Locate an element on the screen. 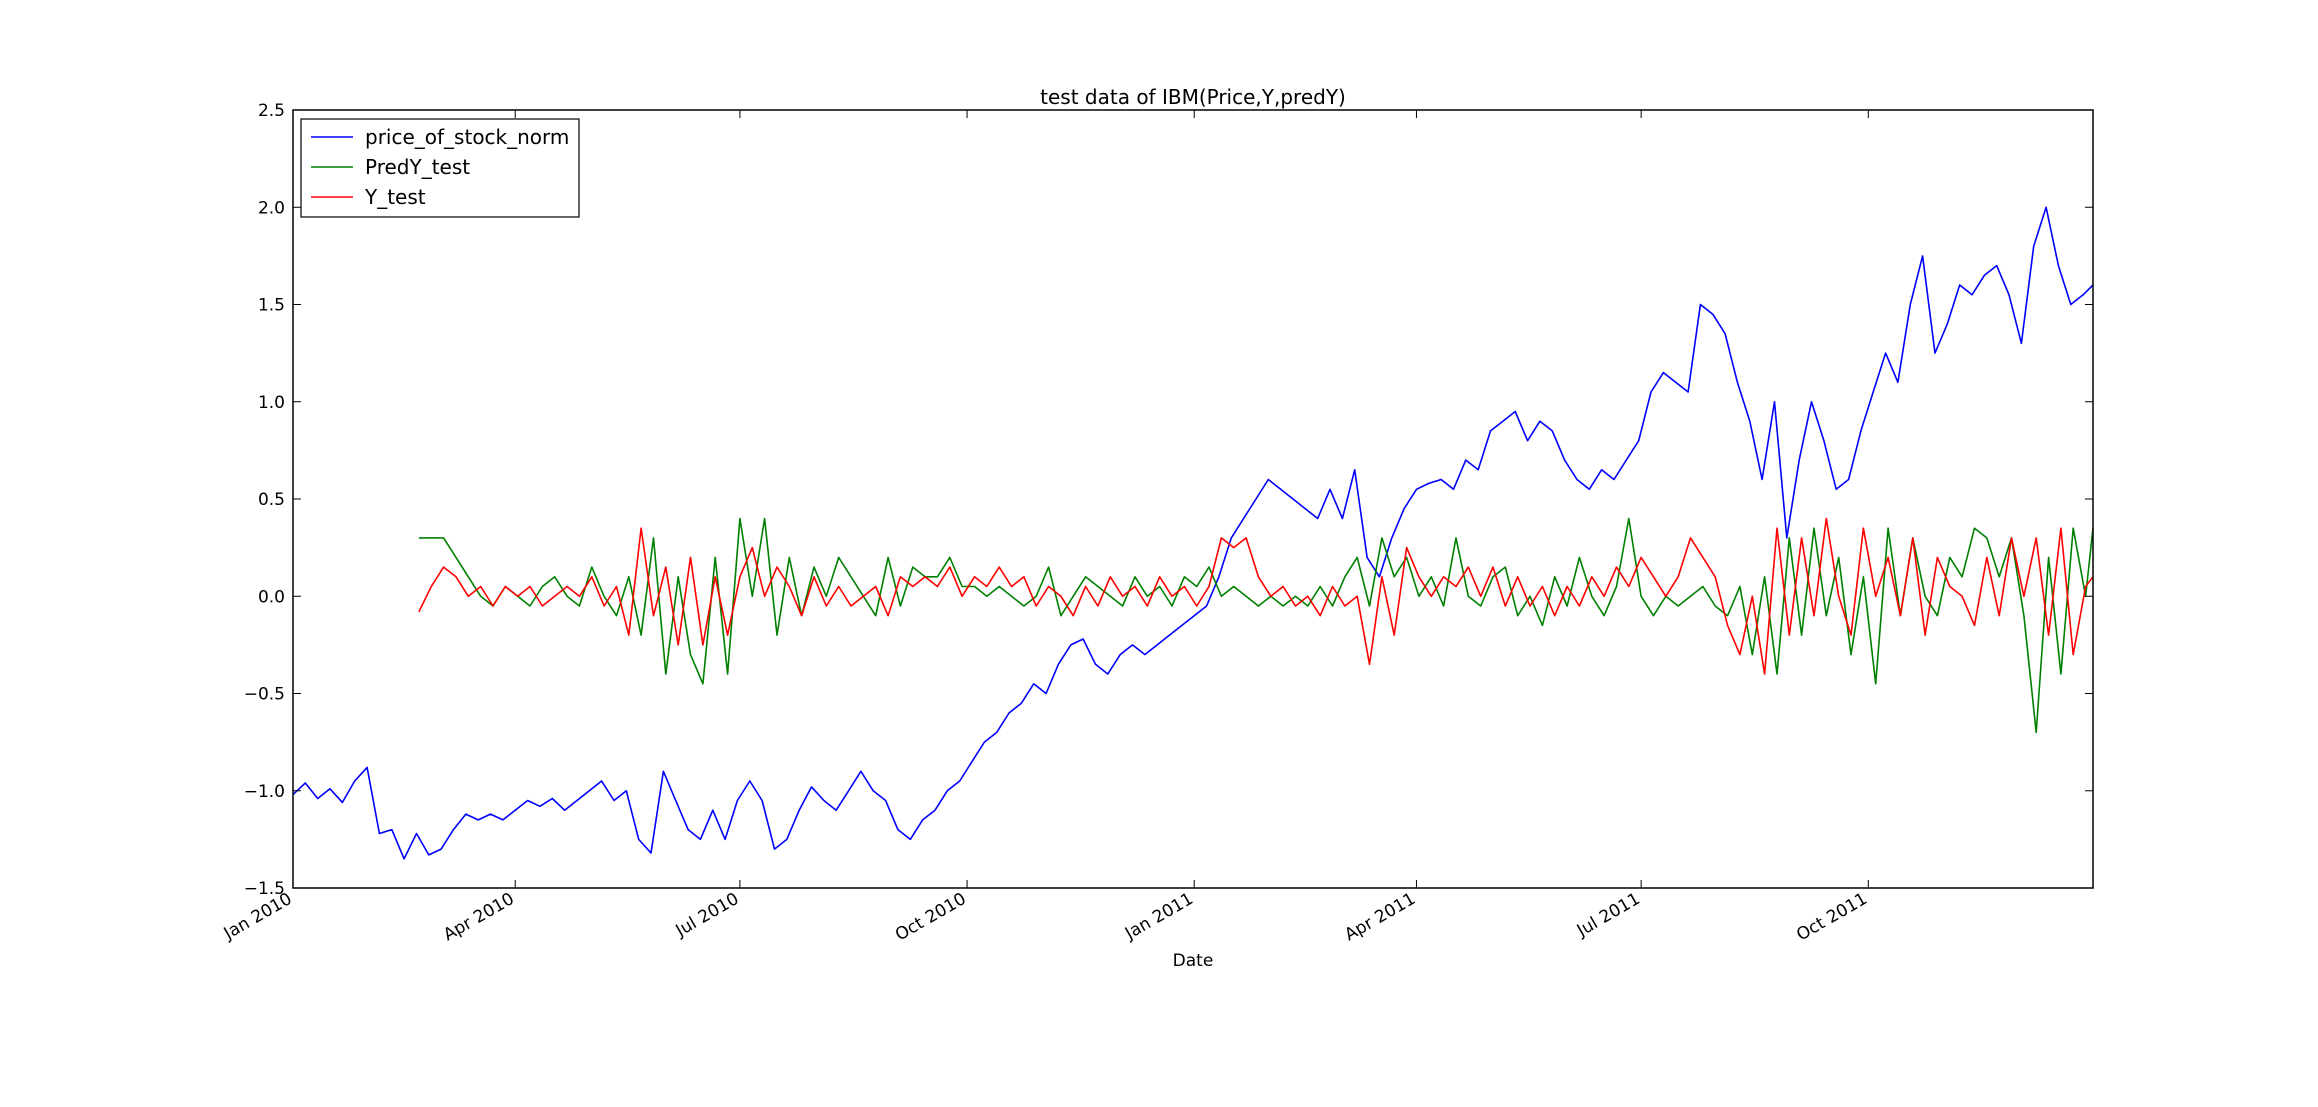 This screenshot has height=1107, width=2318. chart-title: test data of IBM(Price,Y,predY) is located at coordinates (1193, 97).